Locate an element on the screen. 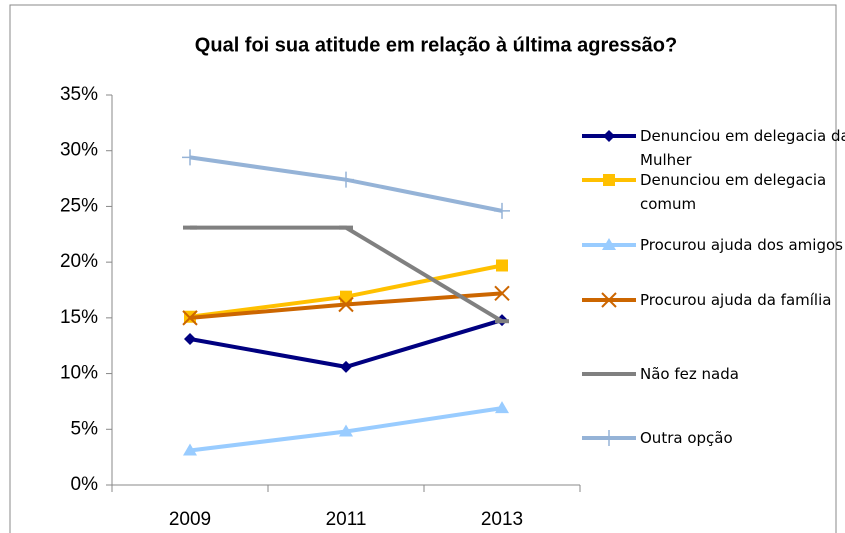 The image size is (845, 533). x-tick-label: 2013 is located at coordinates (502, 519).